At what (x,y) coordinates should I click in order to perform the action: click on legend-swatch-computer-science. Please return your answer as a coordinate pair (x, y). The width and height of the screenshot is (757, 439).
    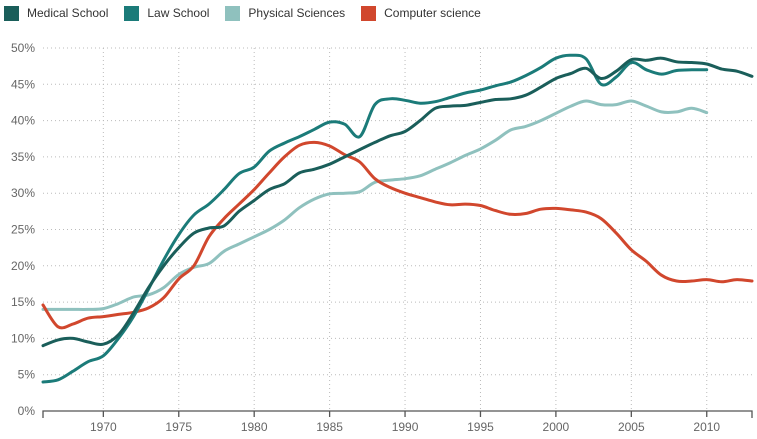
    Looking at the image, I should click on (369, 13).